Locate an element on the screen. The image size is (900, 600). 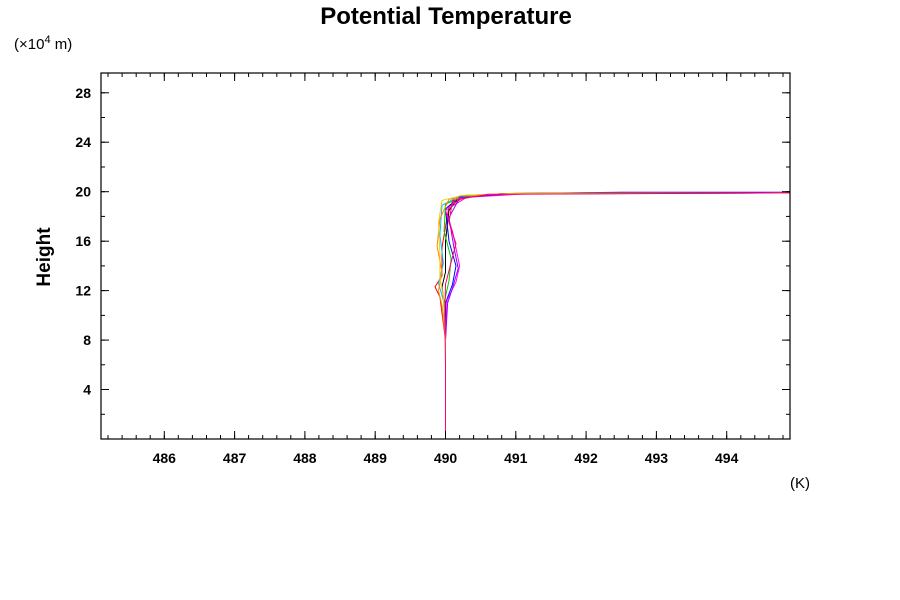
x-tick-label: 492 is located at coordinates (586, 458).